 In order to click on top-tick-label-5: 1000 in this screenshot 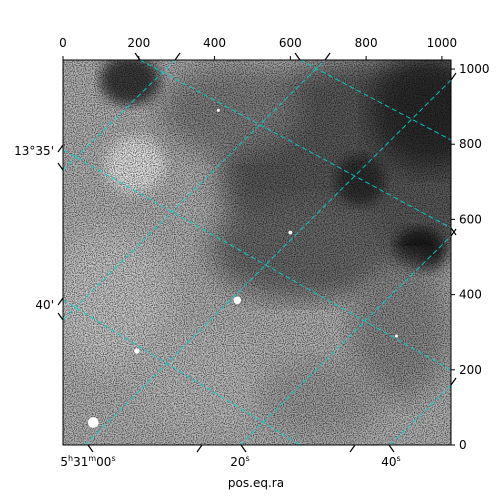, I will do `click(442, 43)`.